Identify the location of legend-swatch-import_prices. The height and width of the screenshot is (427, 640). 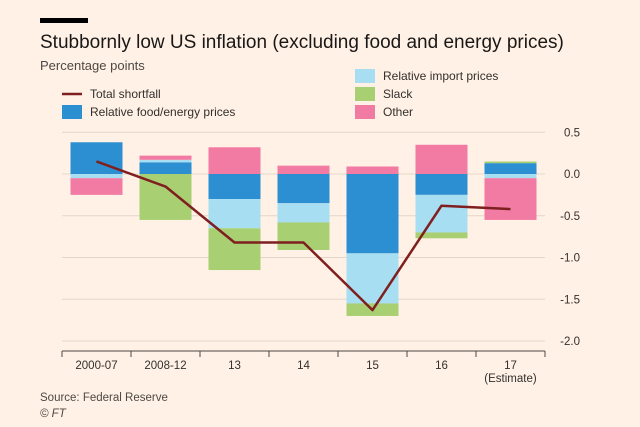
(365, 76).